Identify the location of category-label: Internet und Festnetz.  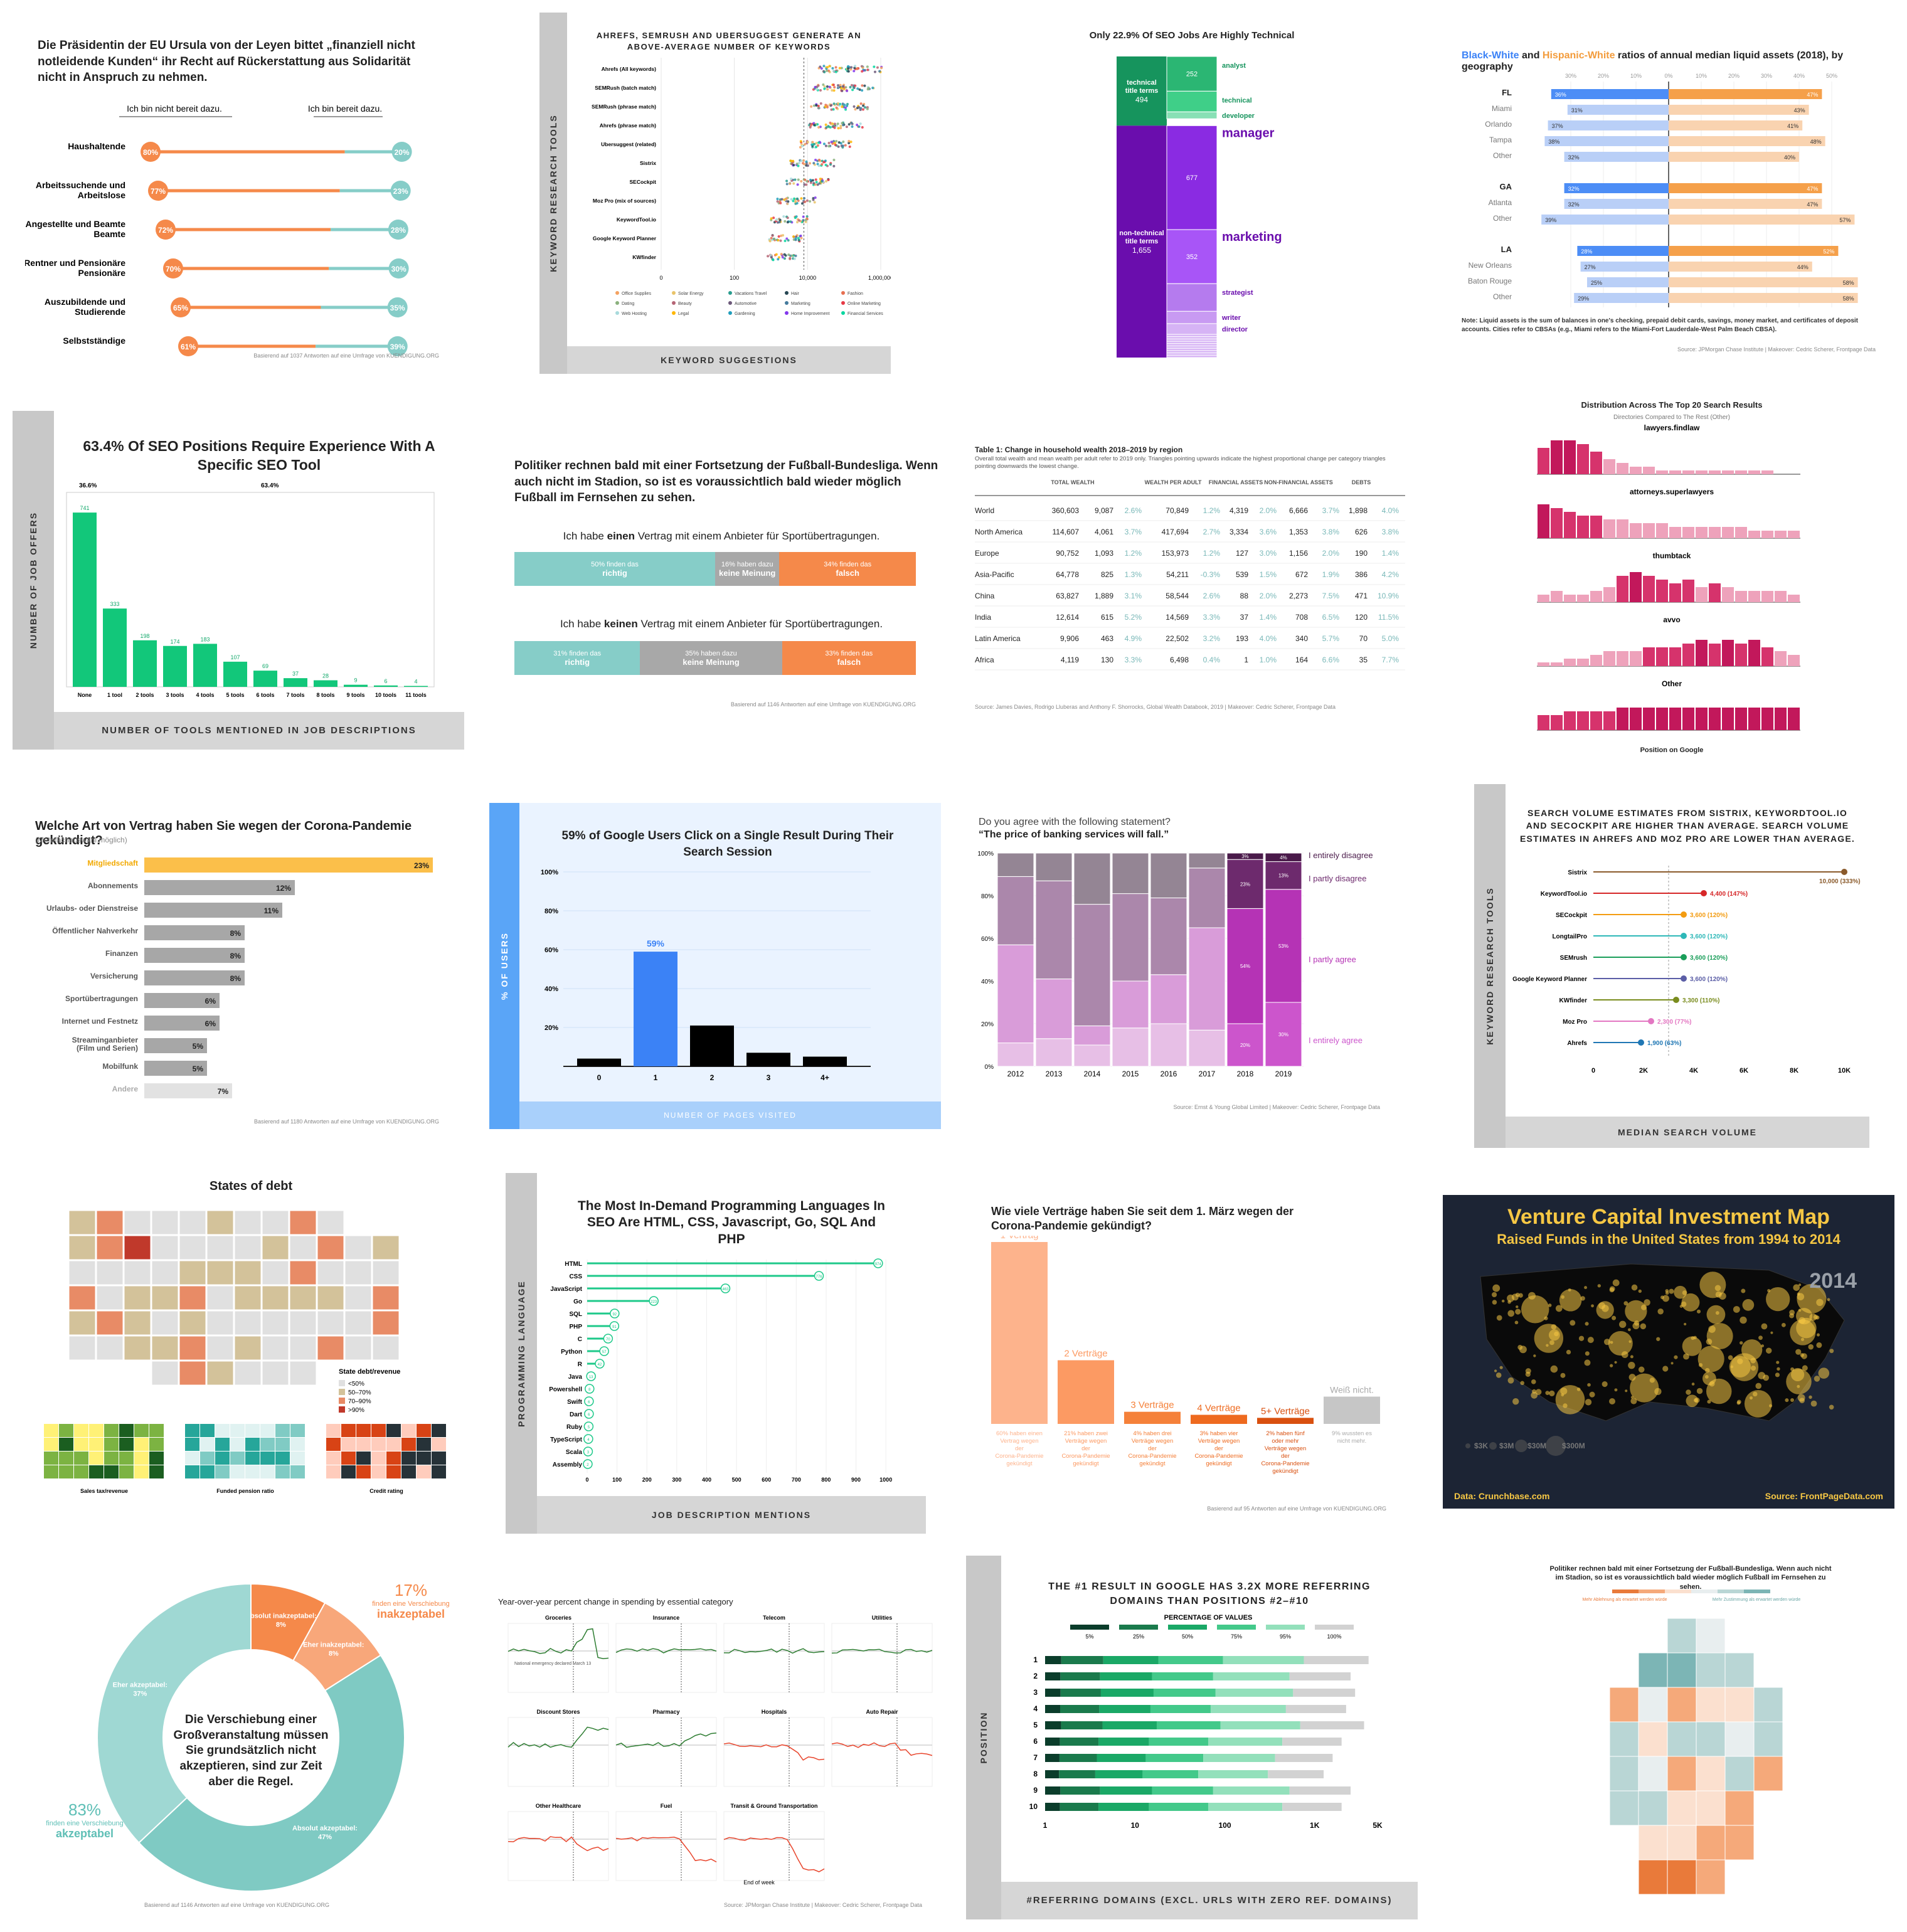
(100, 1022).